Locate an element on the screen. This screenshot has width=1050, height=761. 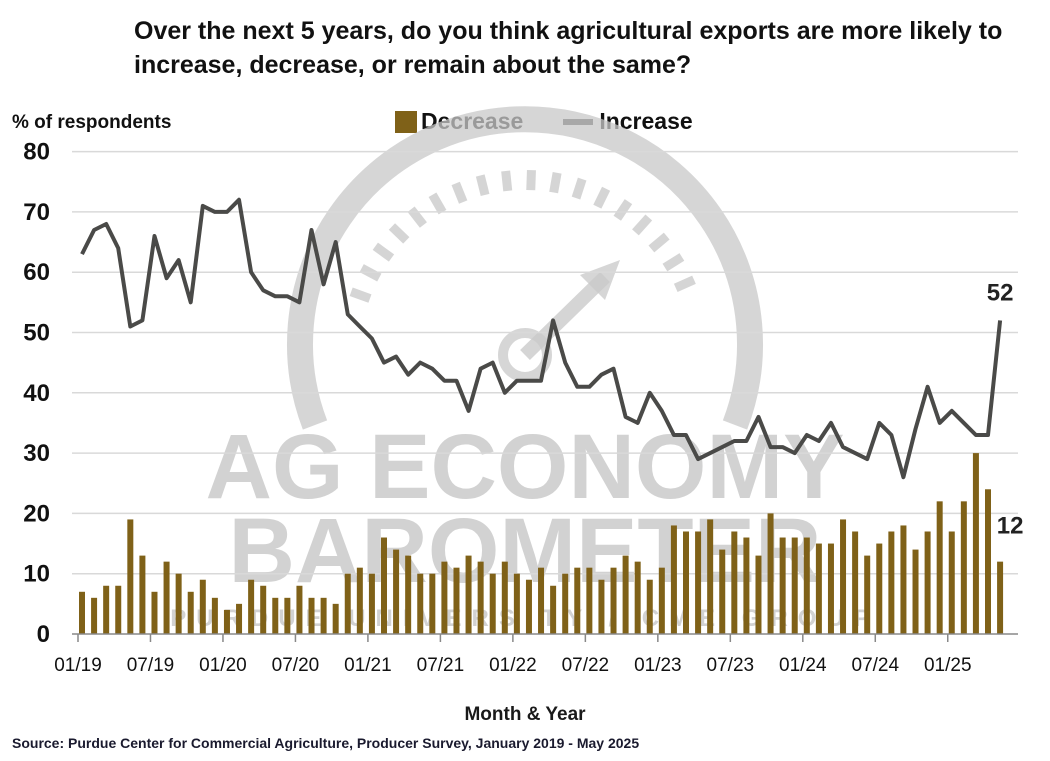
x-tick-label: 01/22 is located at coordinates (513, 665).